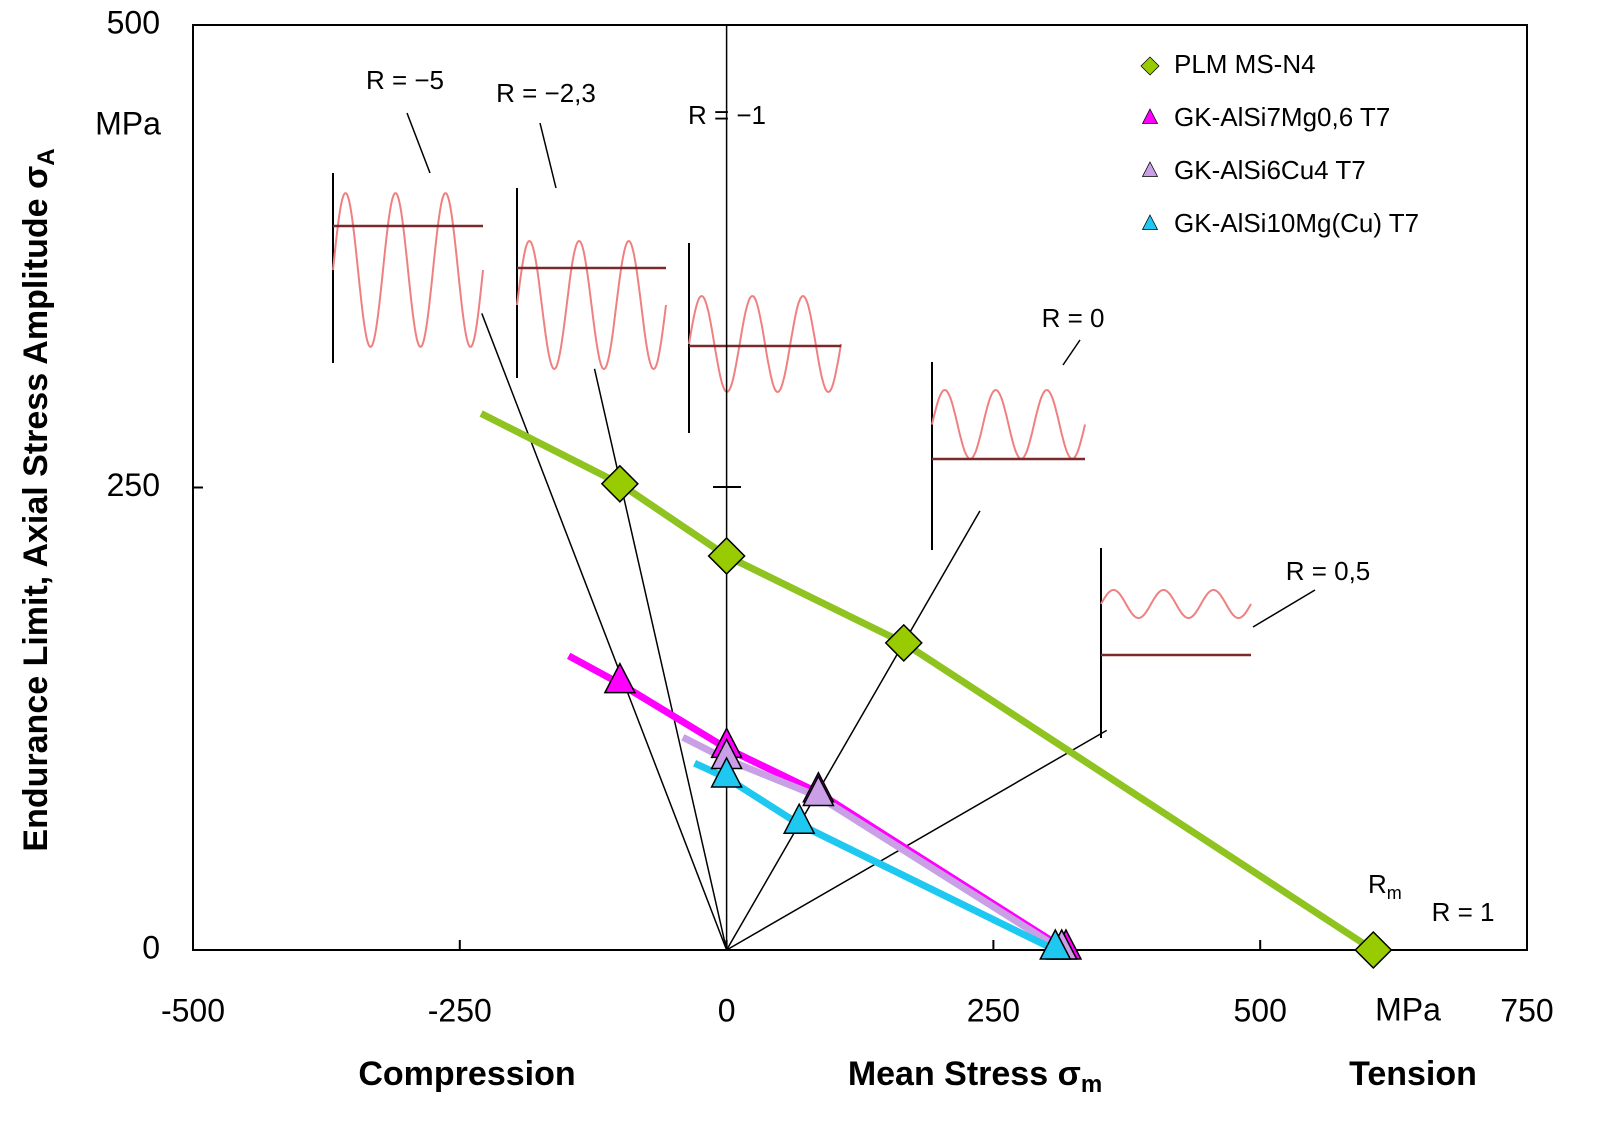 The height and width of the screenshot is (1126, 1608). What do you see at coordinates (1073, 318) in the screenshot?
I see `ratio-label: R = 0` at bounding box center [1073, 318].